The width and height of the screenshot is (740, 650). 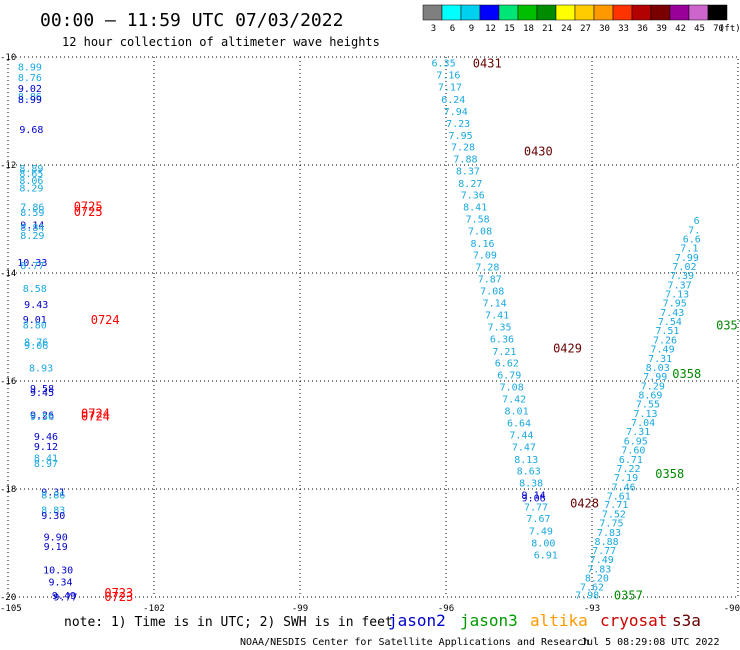 What do you see at coordinates (46, 437) in the screenshot?
I see `wave-height-value: 9.46` at bounding box center [46, 437].